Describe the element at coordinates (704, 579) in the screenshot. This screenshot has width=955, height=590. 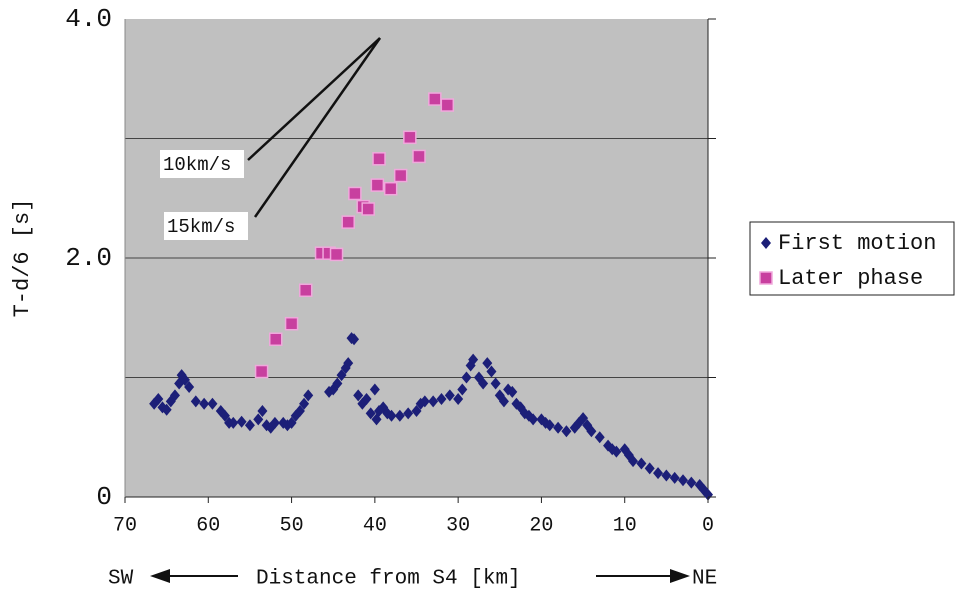
I see `direction-label: NE` at that location.